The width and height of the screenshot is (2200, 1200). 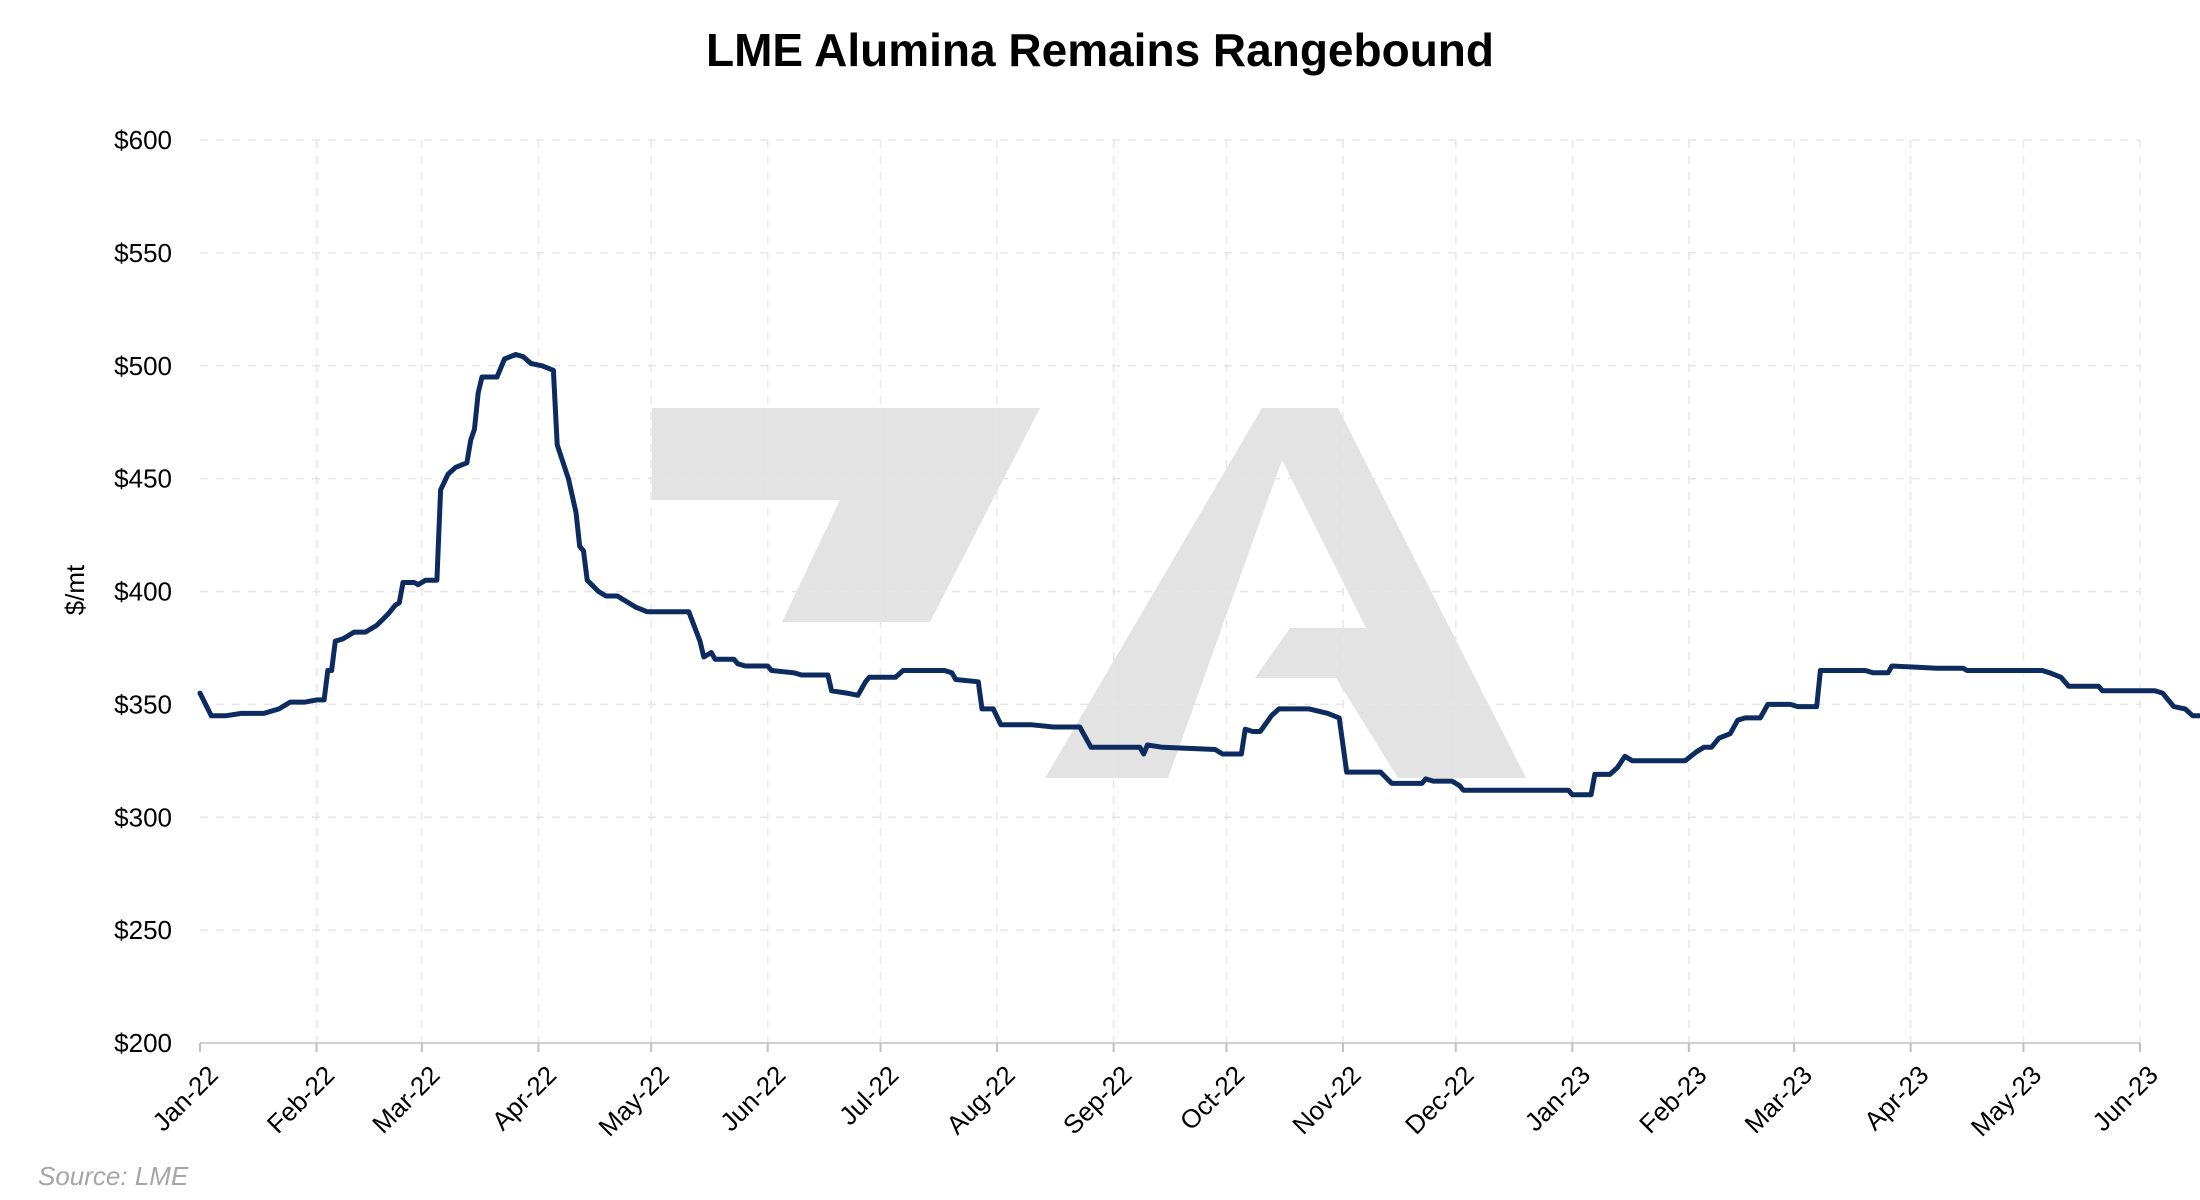 What do you see at coordinates (1896, 1098) in the screenshot?
I see `x-tick-label: Apr-23` at bounding box center [1896, 1098].